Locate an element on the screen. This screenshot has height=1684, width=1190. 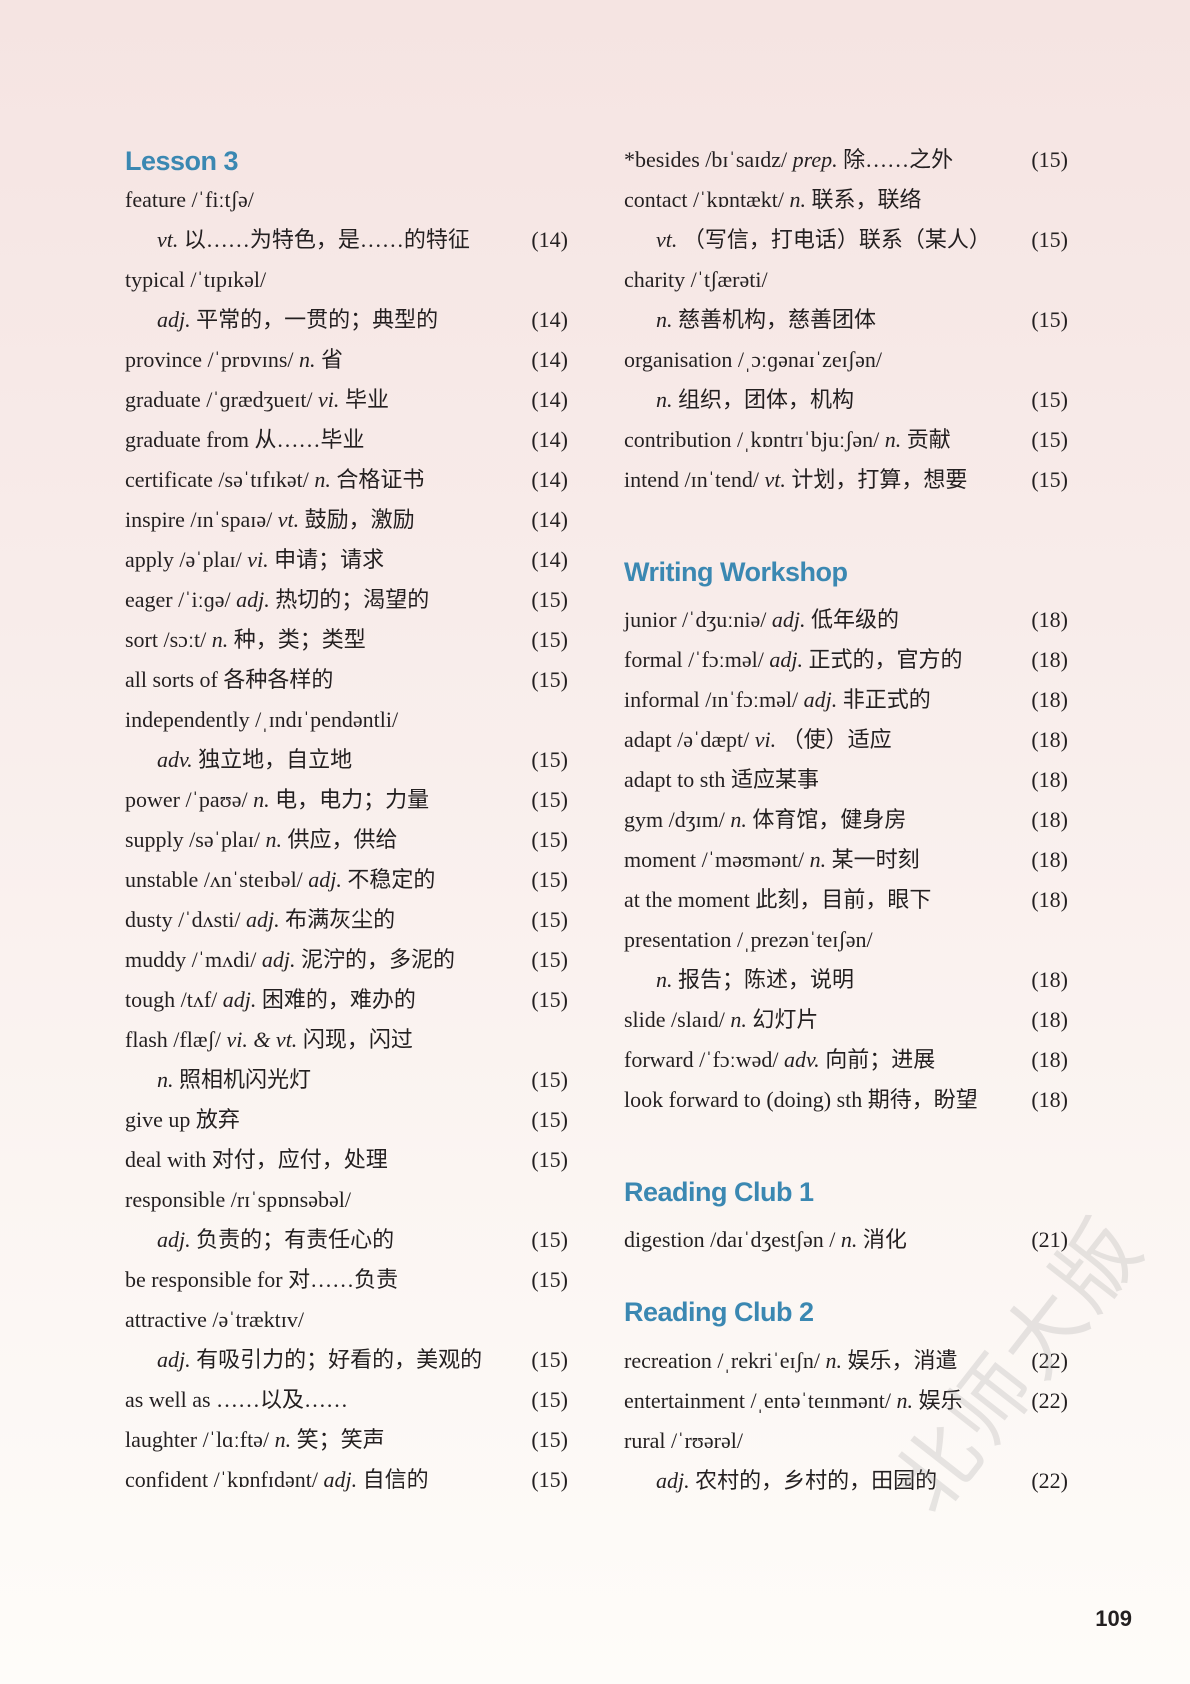
entry-word: deal with is located at coordinates (168, 1159).